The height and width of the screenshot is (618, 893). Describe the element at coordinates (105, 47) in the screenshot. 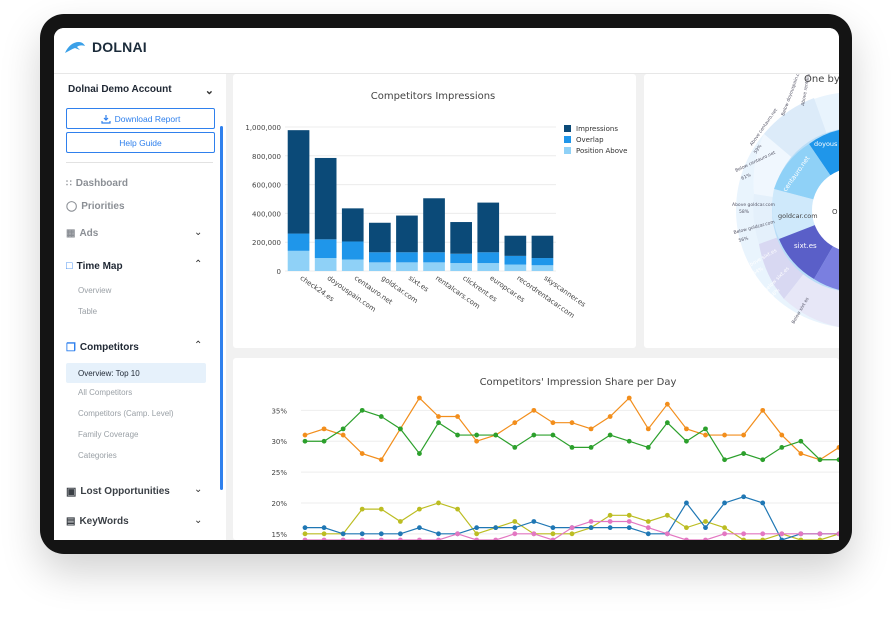

I see `brand-logo: DOLNAI` at that location.